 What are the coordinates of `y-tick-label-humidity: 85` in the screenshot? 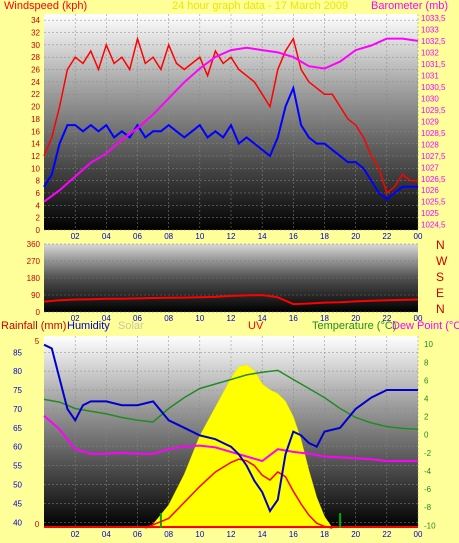 It's located at (17, 352).